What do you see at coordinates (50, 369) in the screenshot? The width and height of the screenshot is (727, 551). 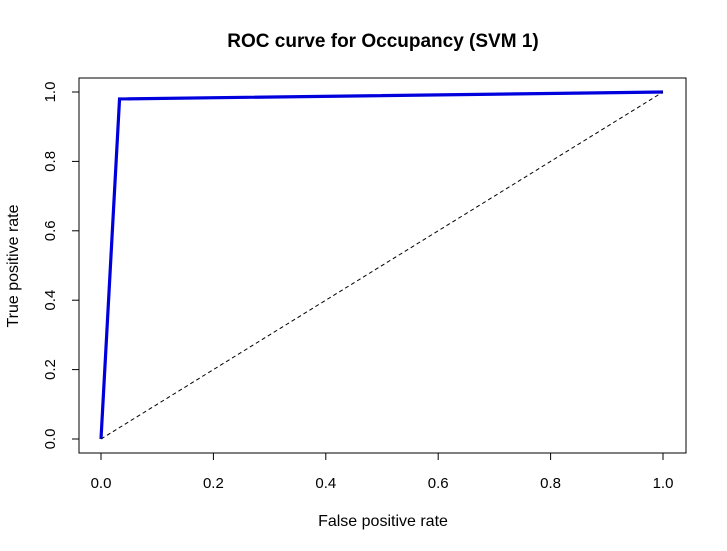 I see `y-tick-label: 0.2` at bounding box center [50, 369].